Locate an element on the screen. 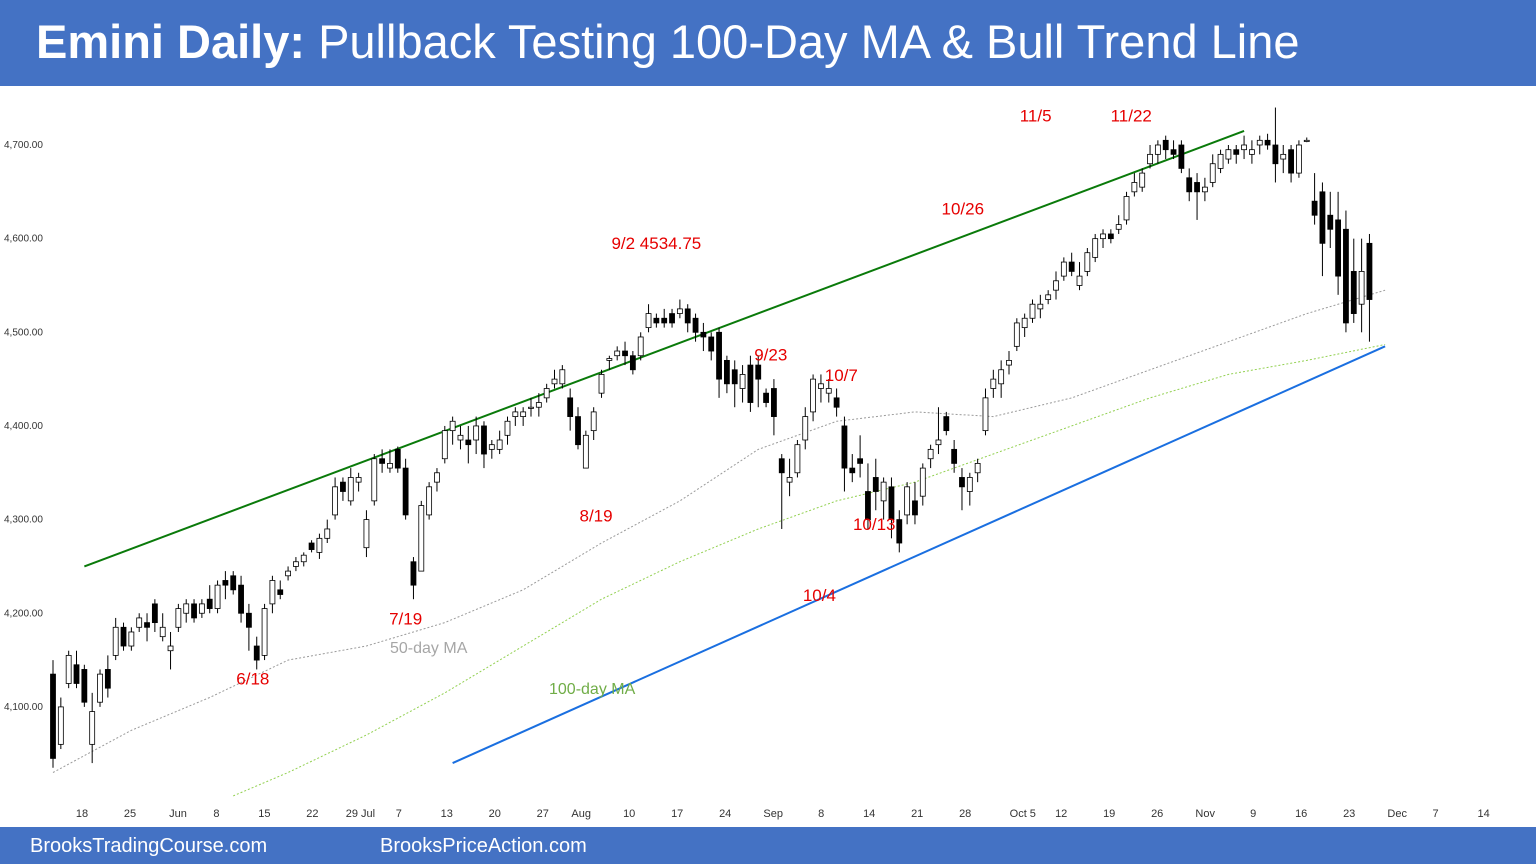 This screenshot has width=1536, height=864. x-tick-label: 25 is located at coordinates (130, 814).